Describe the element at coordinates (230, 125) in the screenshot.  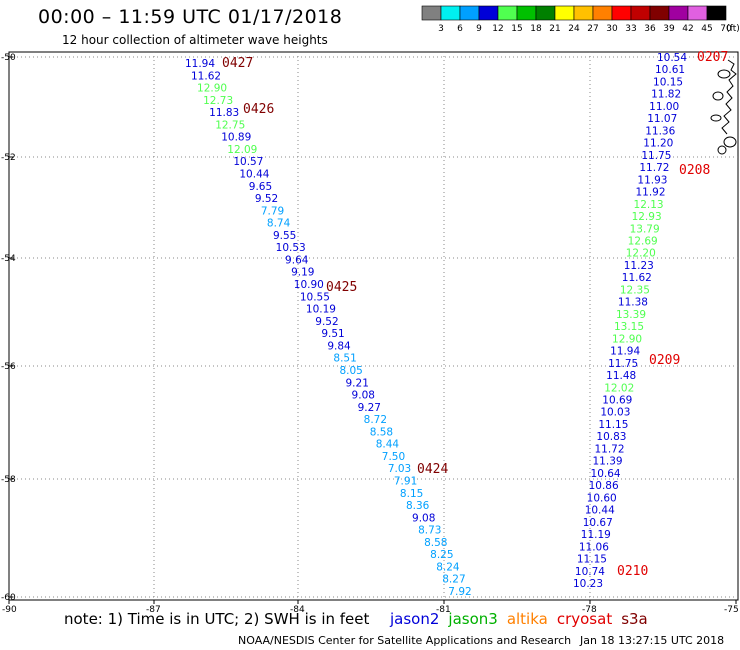
I see `wave-height-value: 12.75` at that location.